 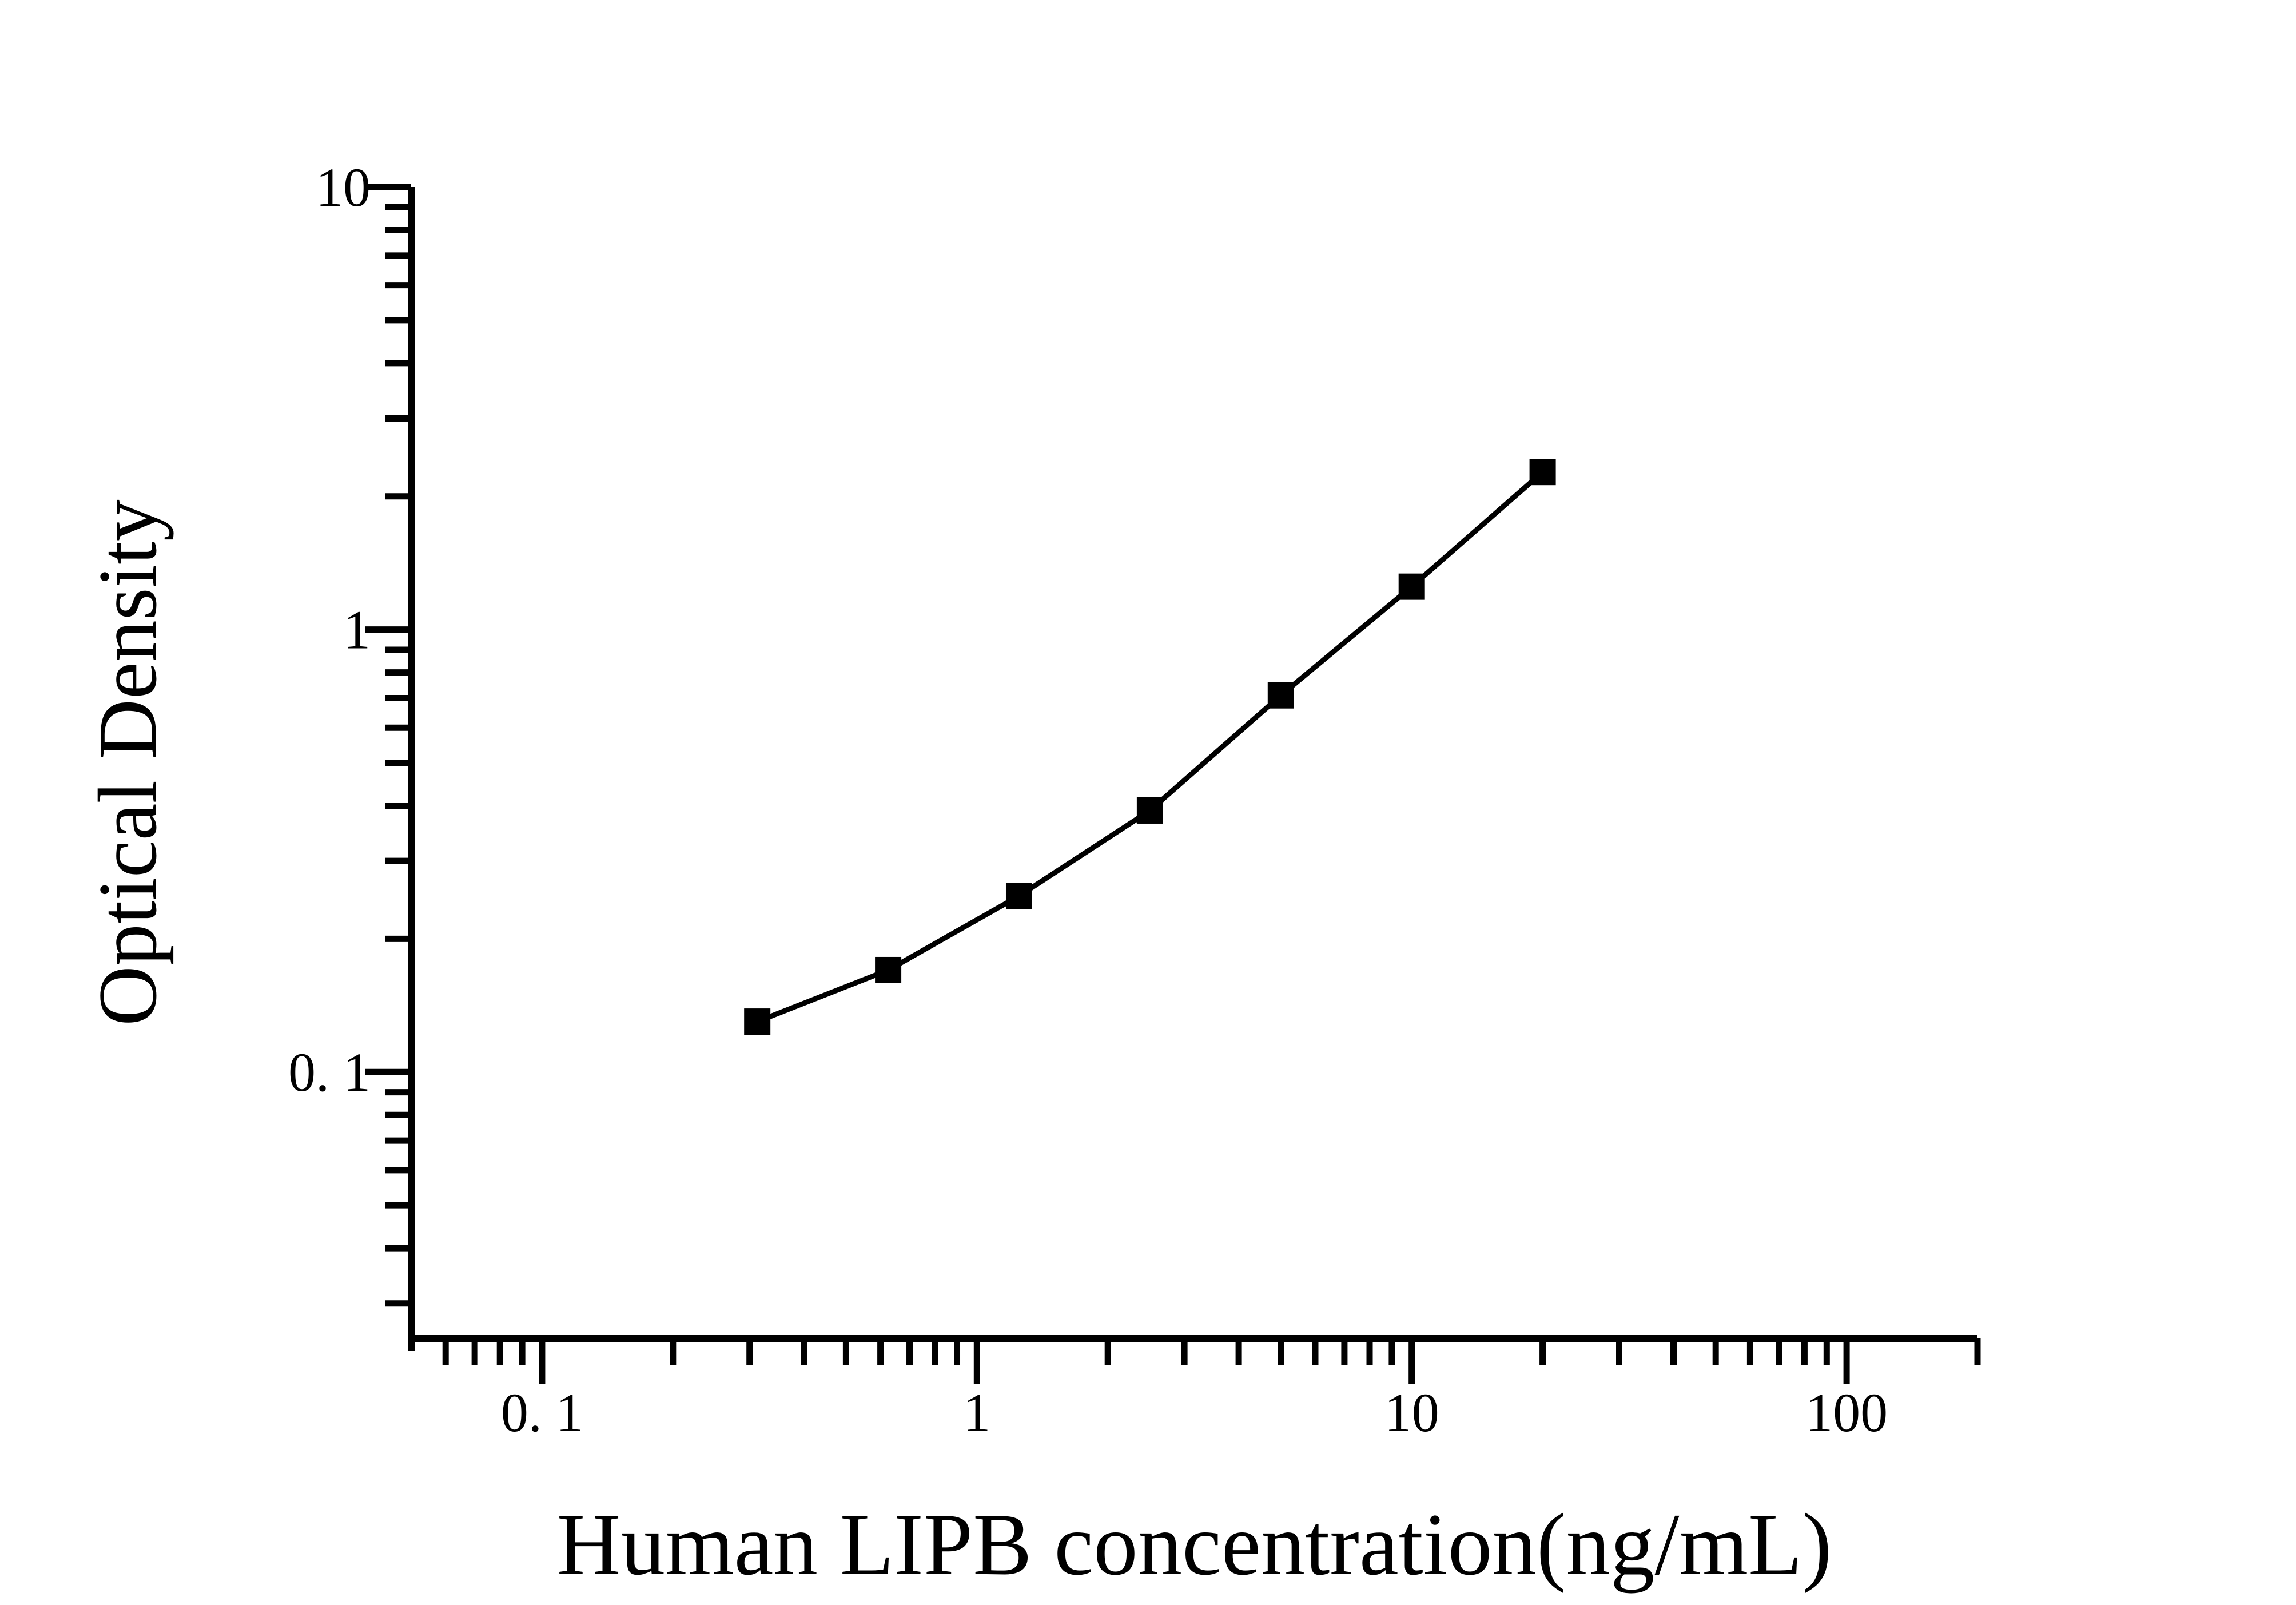 What do you see at coordinates (1150, 747) in the screenshot?
I see `data-line` at bounding box center [1150, 747].